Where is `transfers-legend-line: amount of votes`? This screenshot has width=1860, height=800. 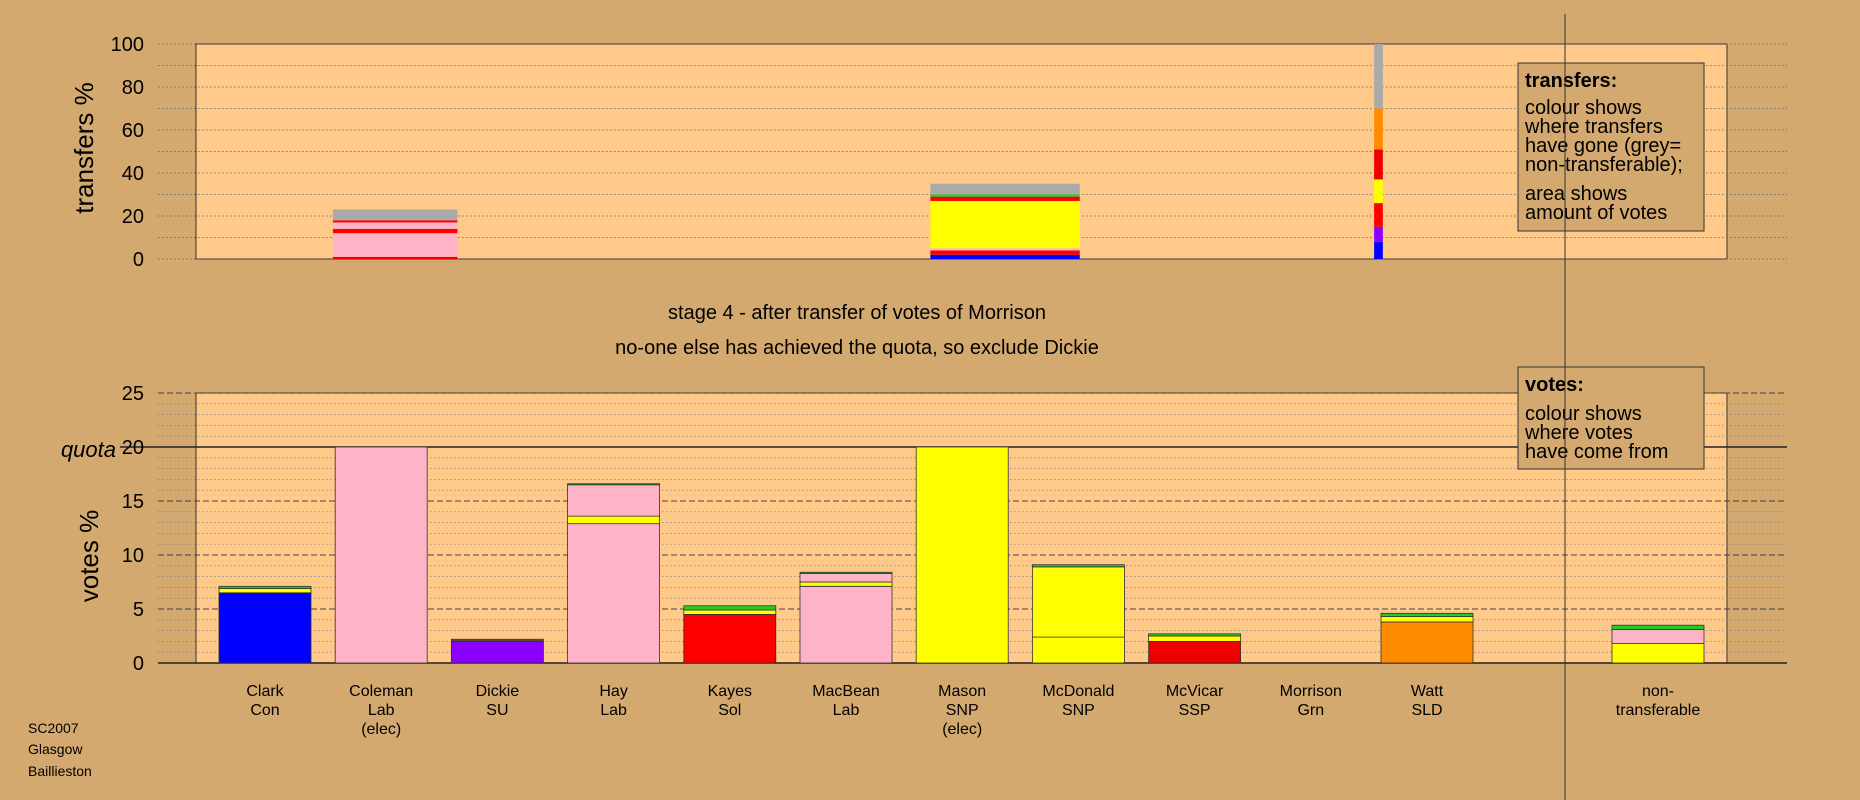
transfers-legend-line: amount of votes is located at coordinates (1596, 213).